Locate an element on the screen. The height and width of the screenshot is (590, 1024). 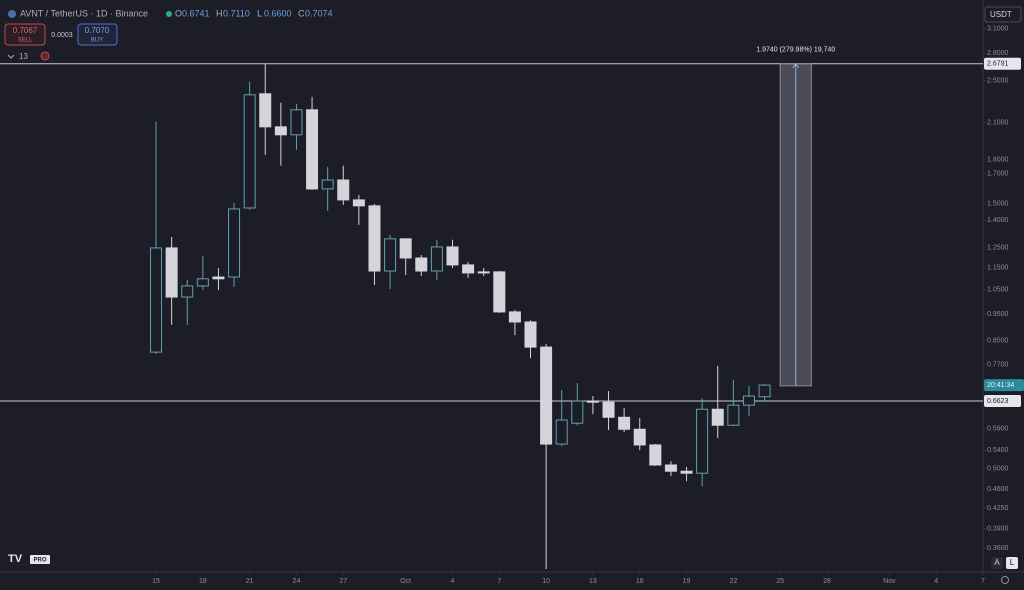
y-tick-label: 2.8000 is located at coordinates (998, 53).